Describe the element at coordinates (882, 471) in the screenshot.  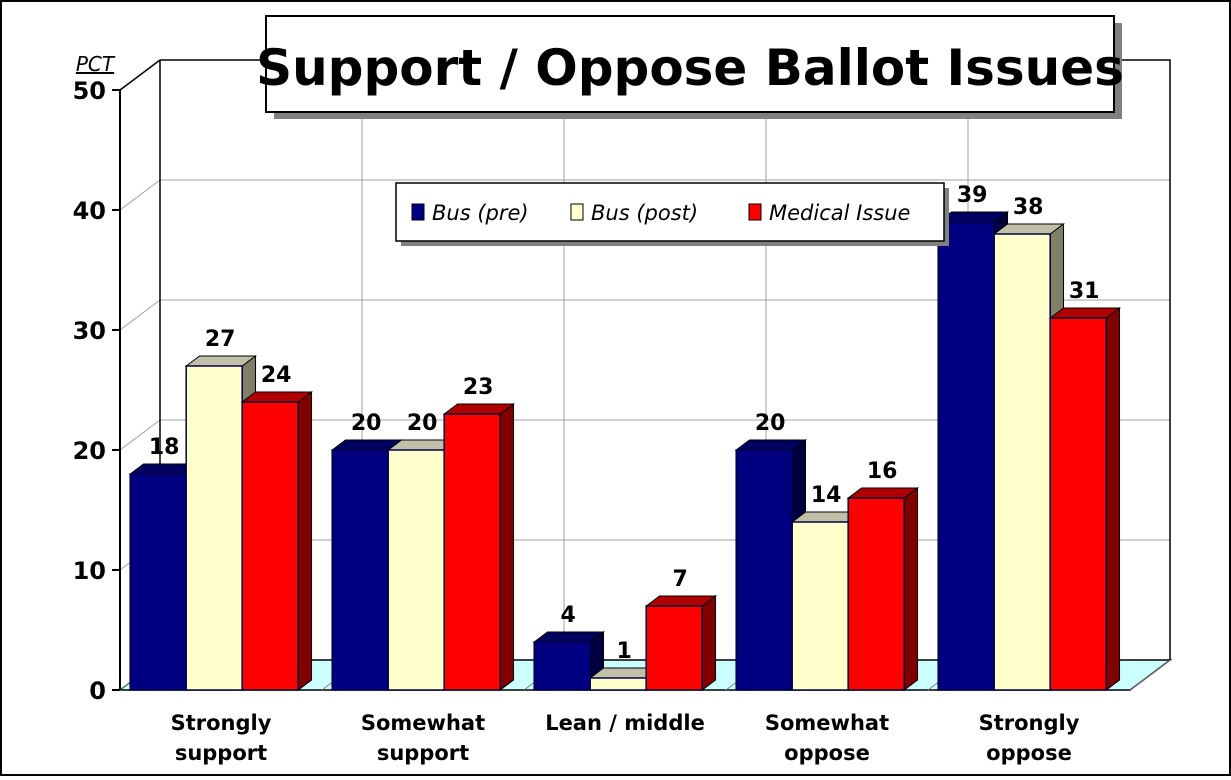
I see `data-label: 16` at that location.